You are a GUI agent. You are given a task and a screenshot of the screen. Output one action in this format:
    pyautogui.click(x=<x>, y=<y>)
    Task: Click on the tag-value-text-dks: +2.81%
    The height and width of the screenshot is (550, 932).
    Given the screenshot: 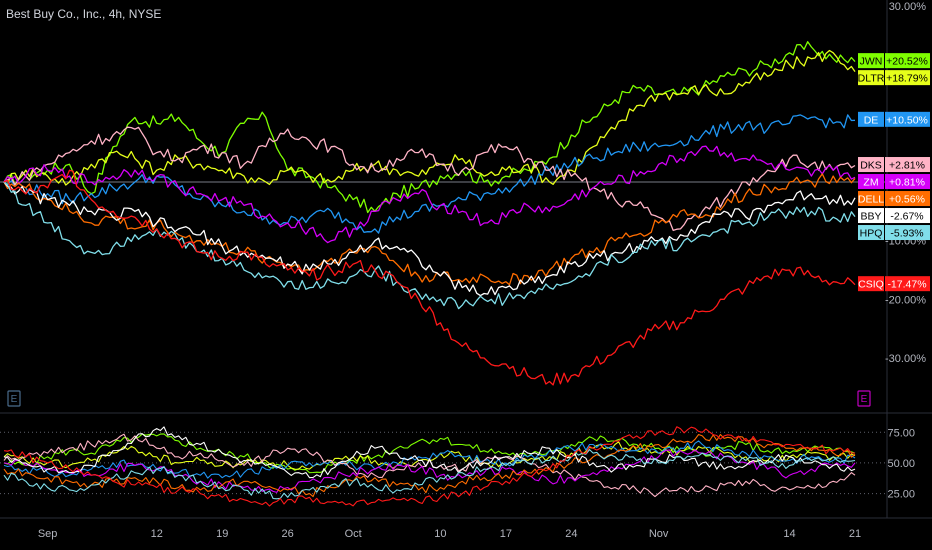 What is the action you would take?
    pyautogui.click(x=907, y=166)
    